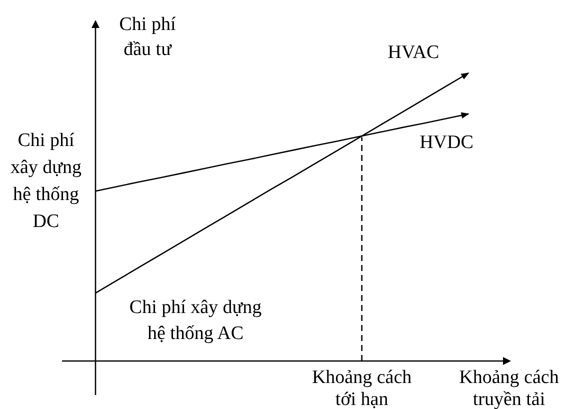 The image size is (571, 409). Describe the element at coordinates (447, 142) in the screenshot. I see `series-label: HVDC` at that location.